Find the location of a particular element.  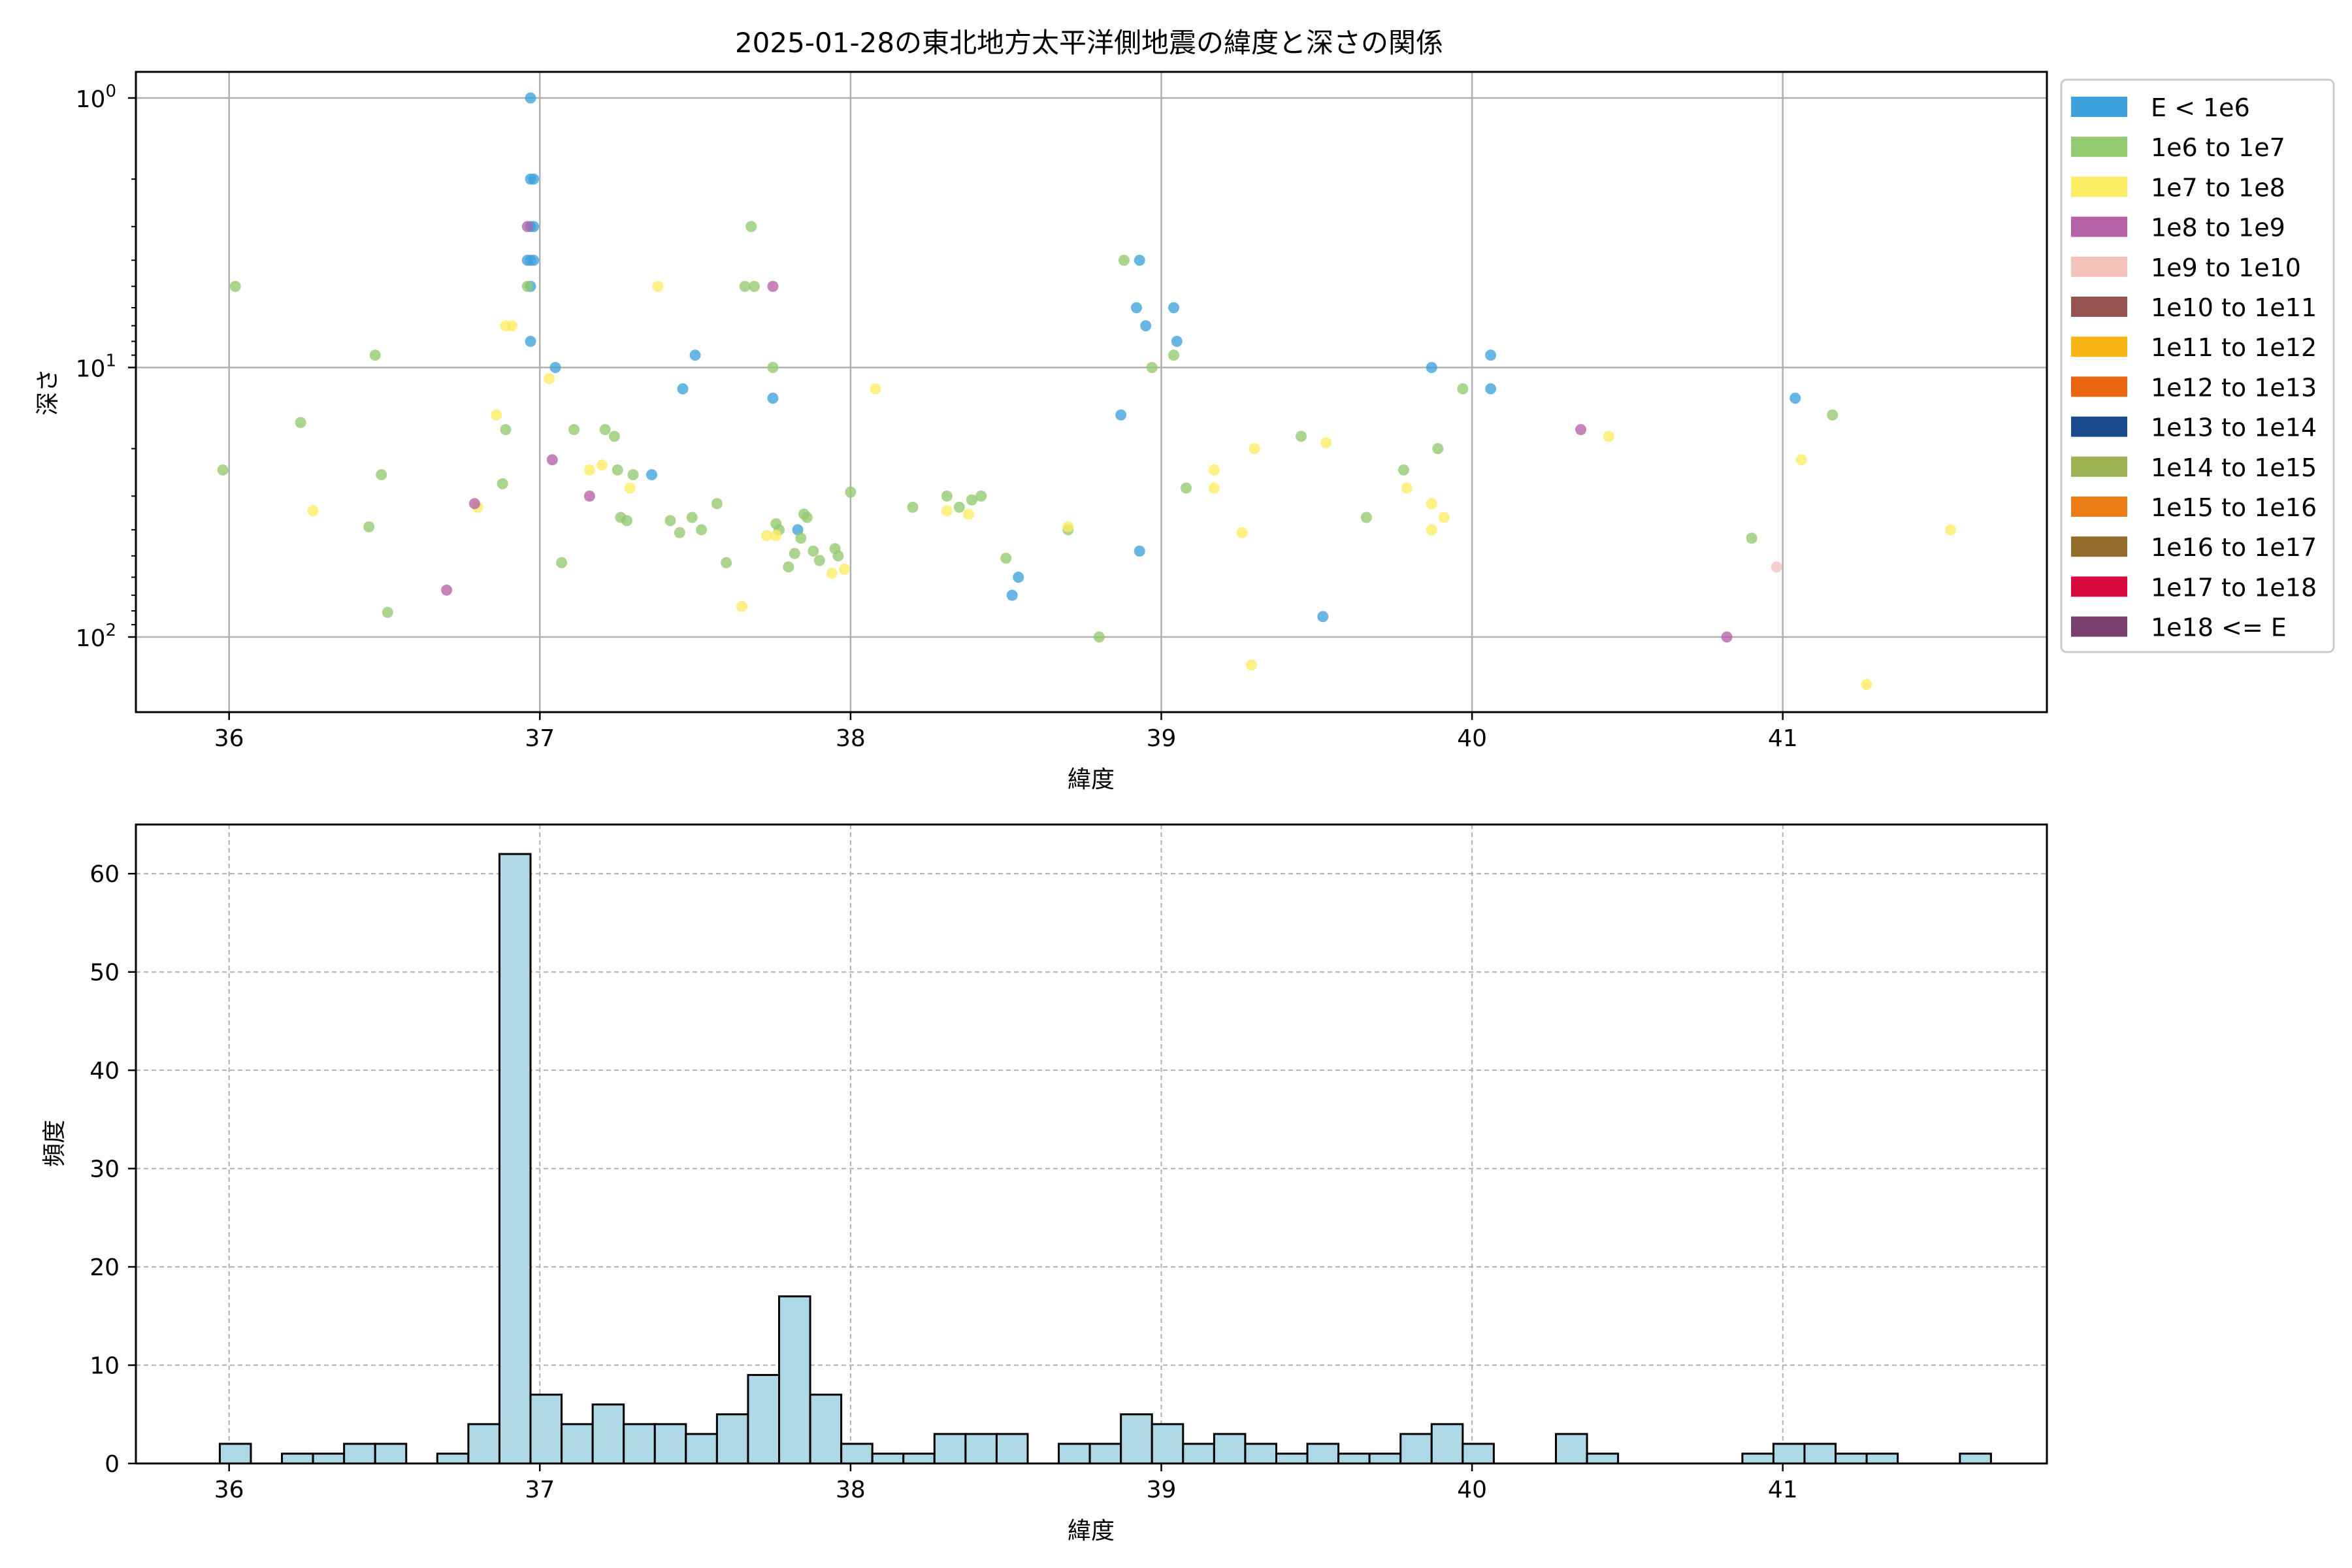

histogram-y-tick-label: 30 is located at coordinates (105, 1169).